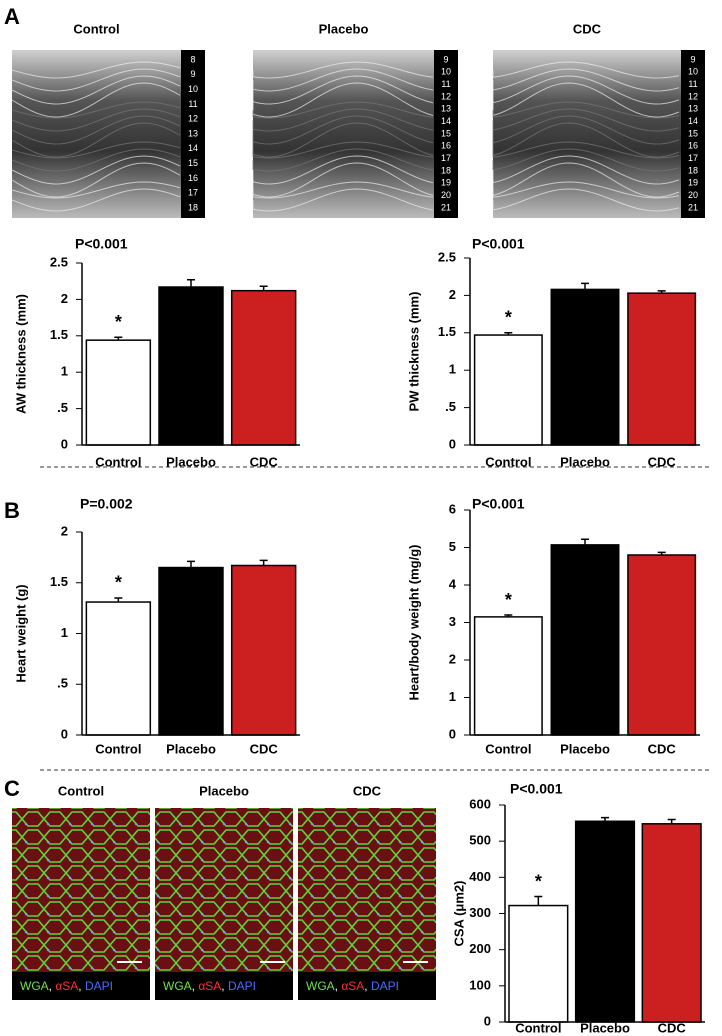  I want to click on stain-label: αSA, so click(352, 986).